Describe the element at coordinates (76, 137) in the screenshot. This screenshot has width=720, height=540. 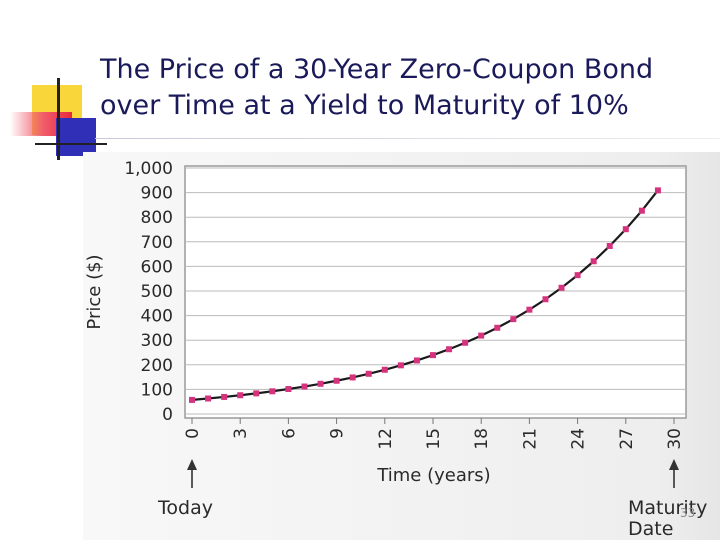
I see `decor-blue-square` at that location.